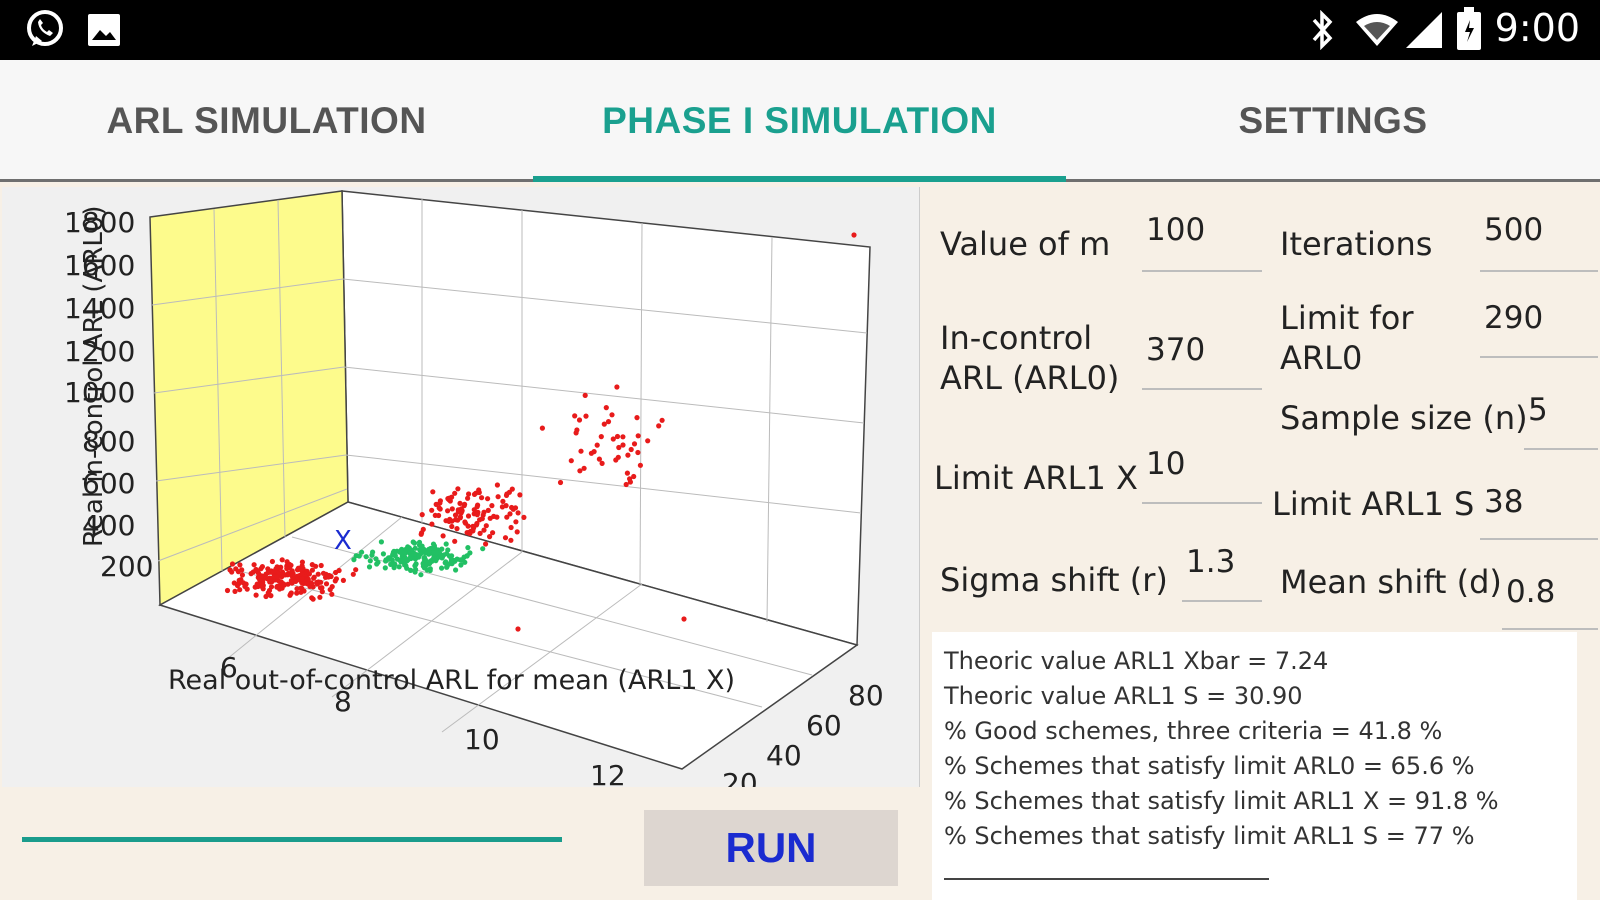 This screenshot has height=900, width=1600. Describe the element at coordinates (108, 525) in the screenshot. I see `z-tick: 400` at that location.